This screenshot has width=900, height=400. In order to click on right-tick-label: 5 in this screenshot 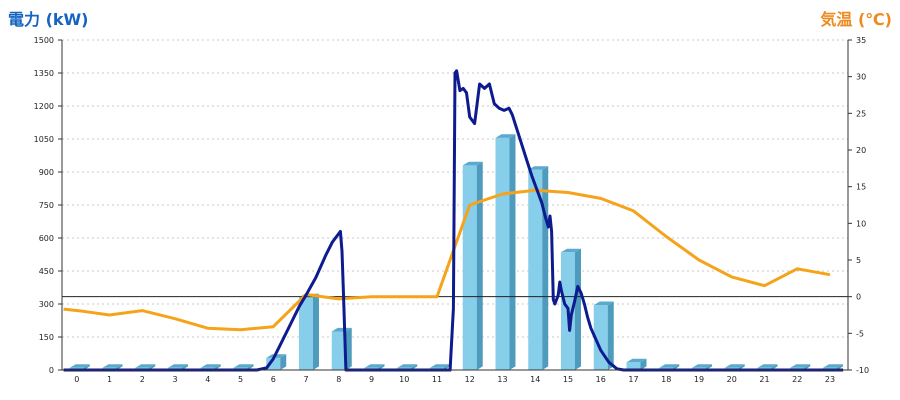, I will do `click(858, 260)`.